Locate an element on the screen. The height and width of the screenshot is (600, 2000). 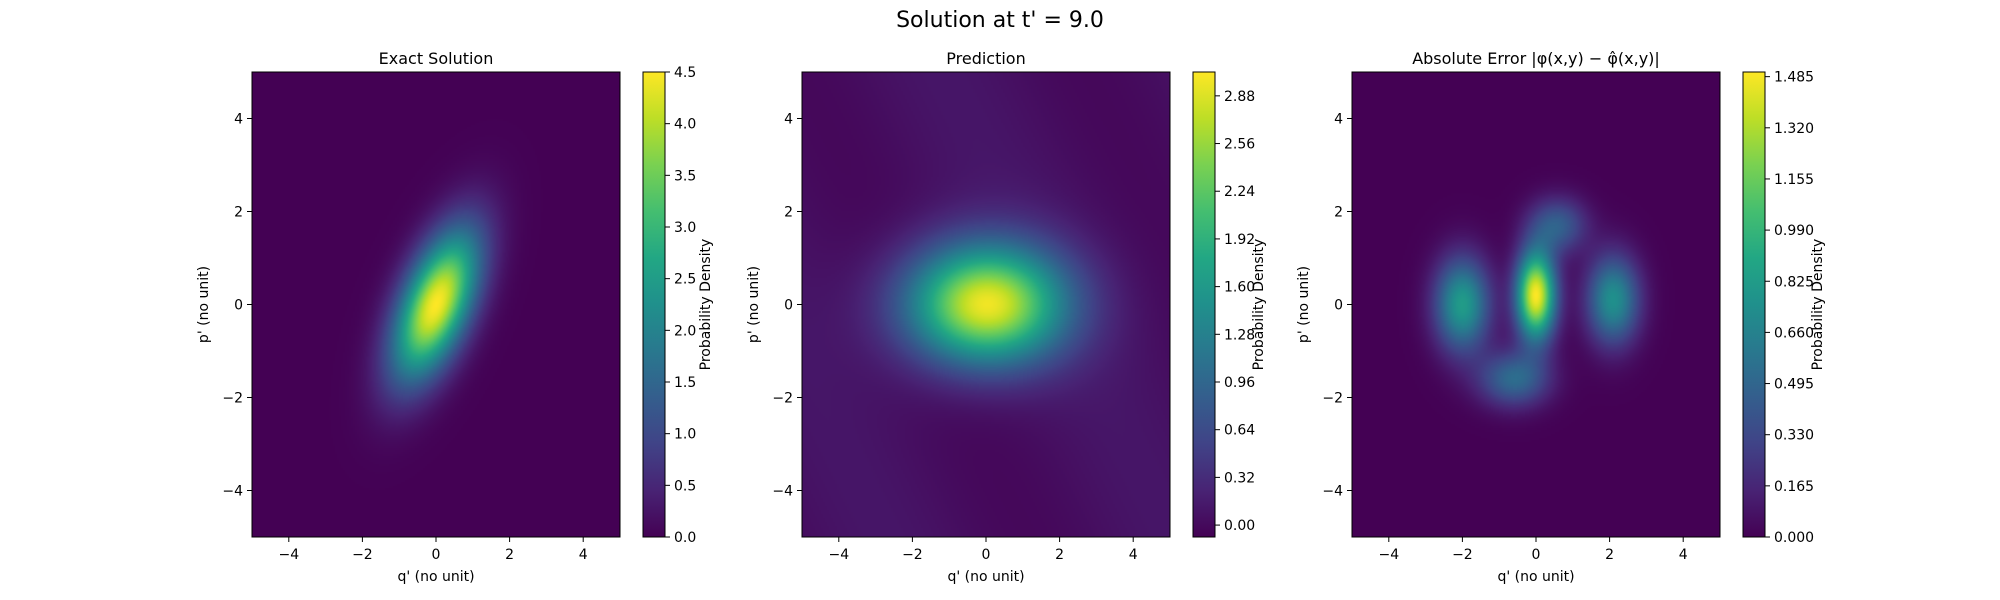
colorbar-tick-label: 0.00 is located at coordinates (1239, 526).